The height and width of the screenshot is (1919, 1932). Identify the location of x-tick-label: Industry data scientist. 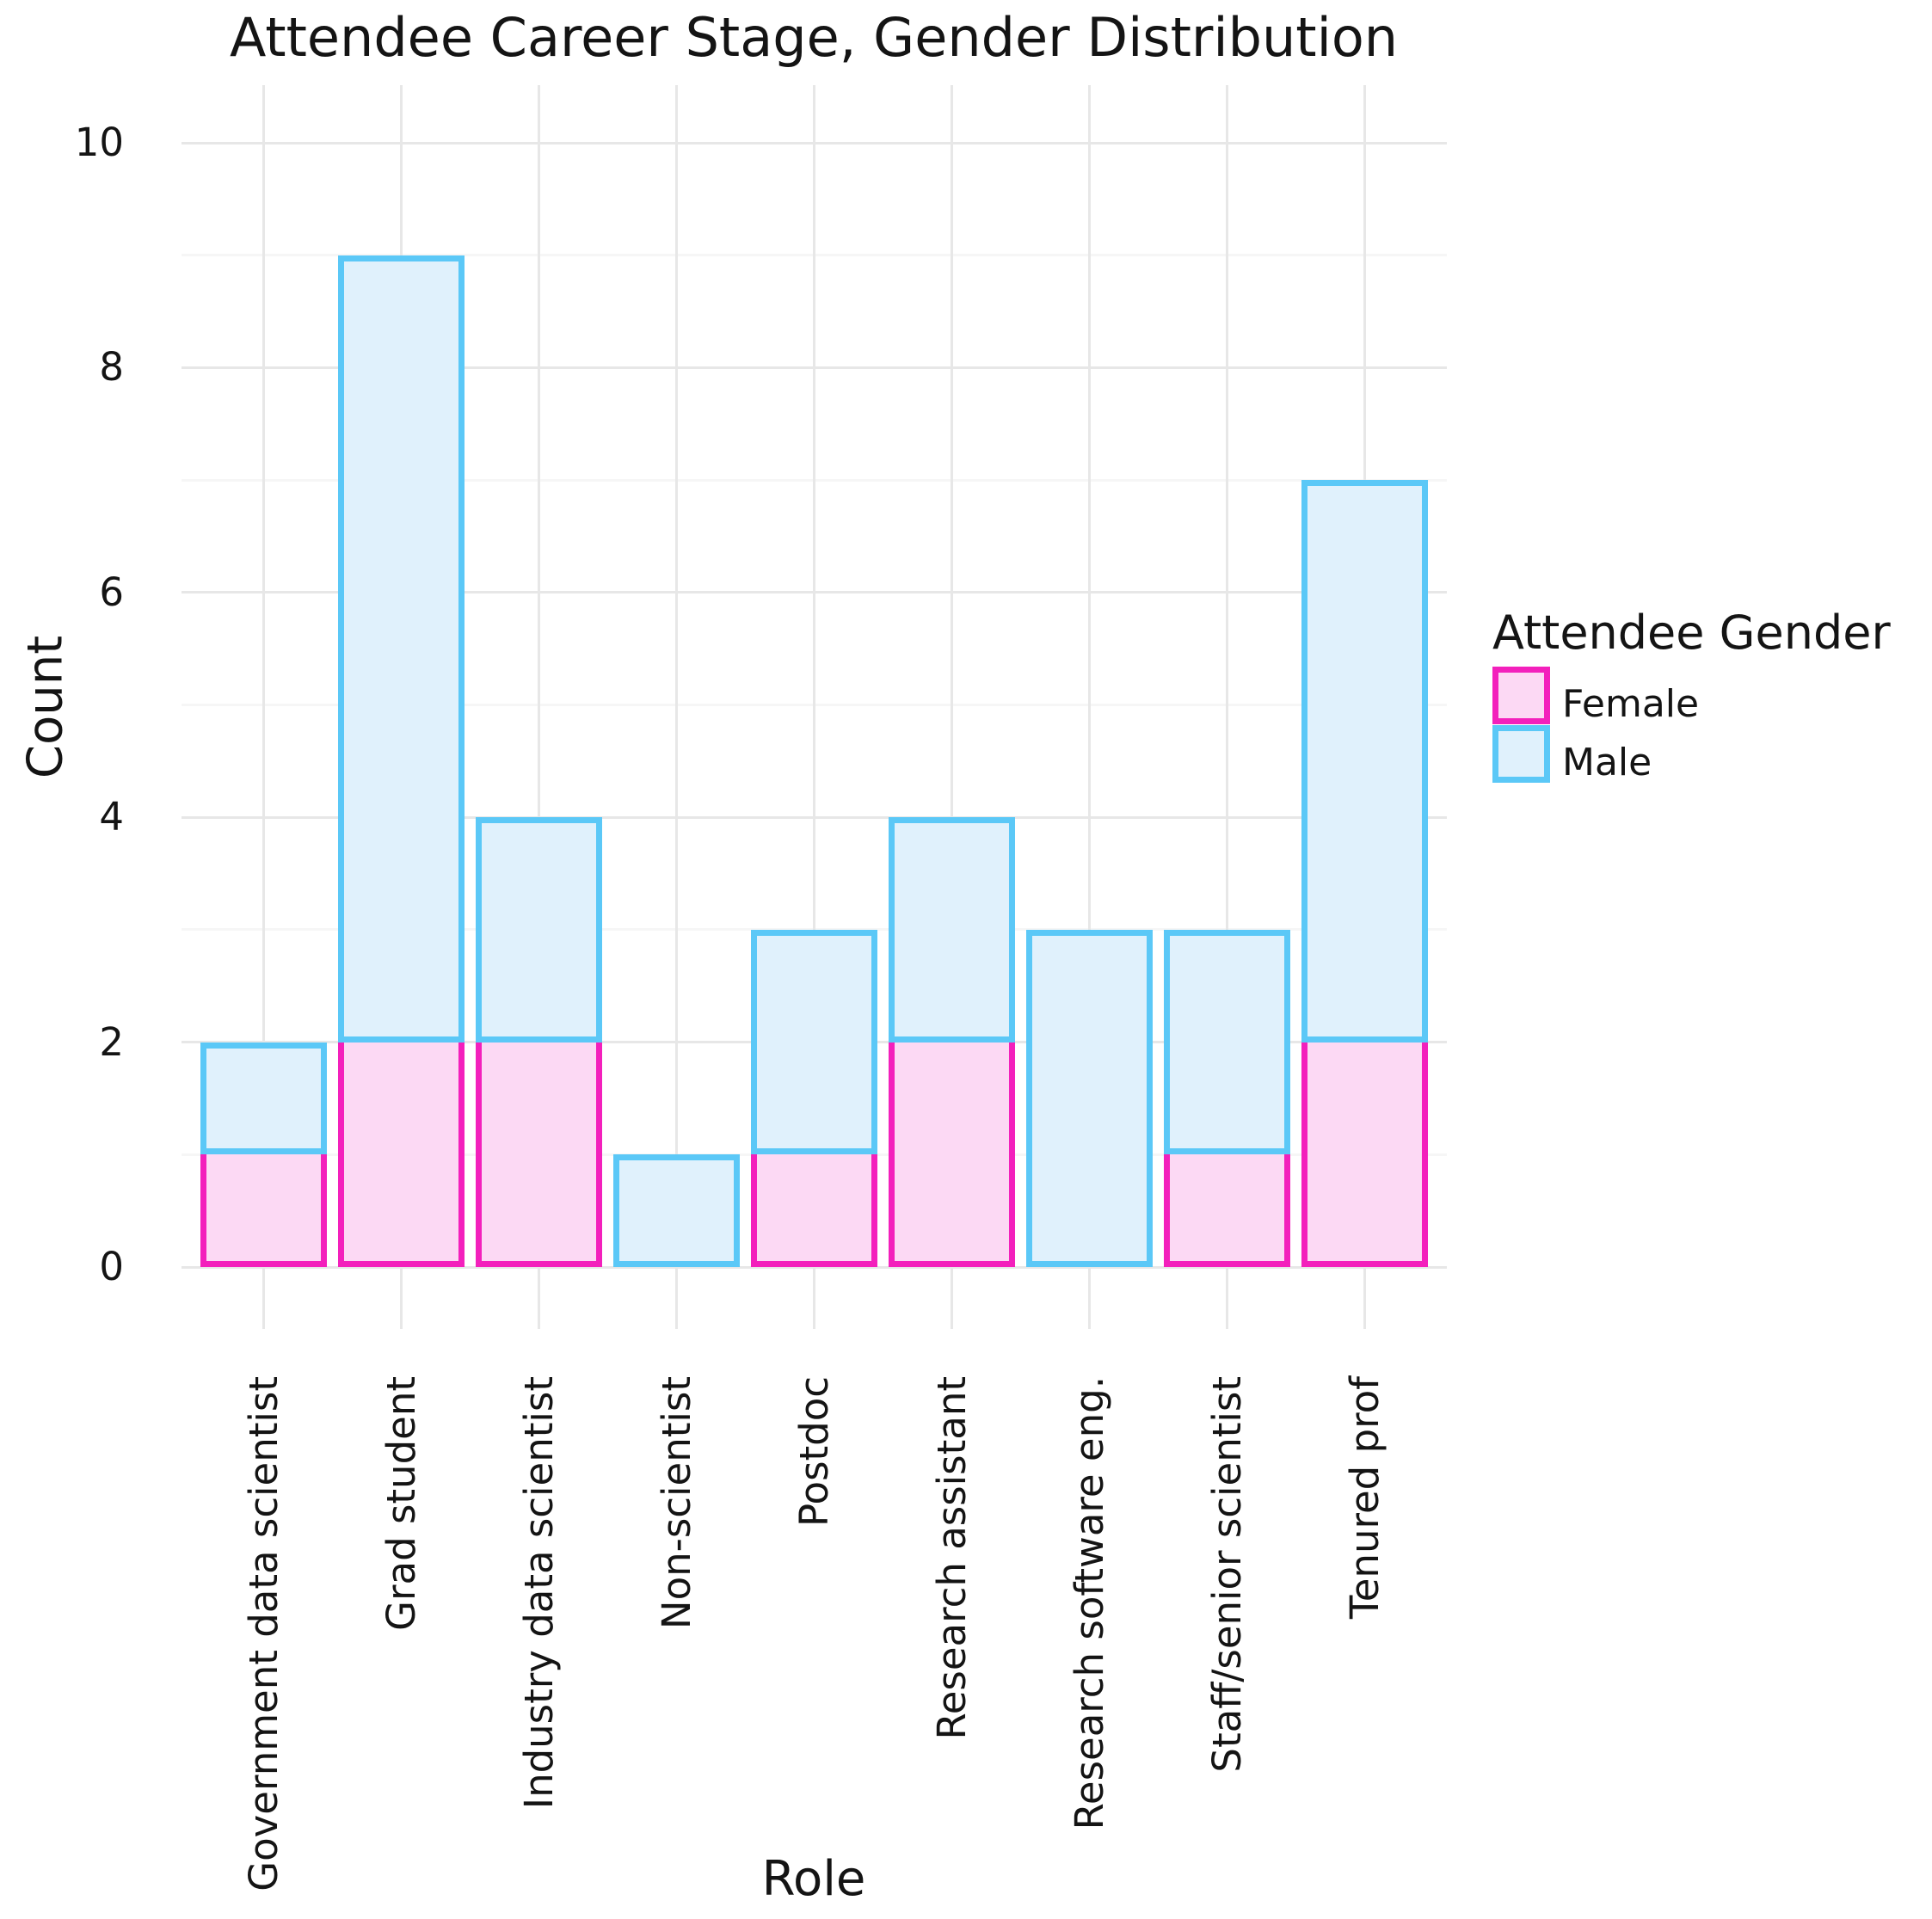
(539, 1593).